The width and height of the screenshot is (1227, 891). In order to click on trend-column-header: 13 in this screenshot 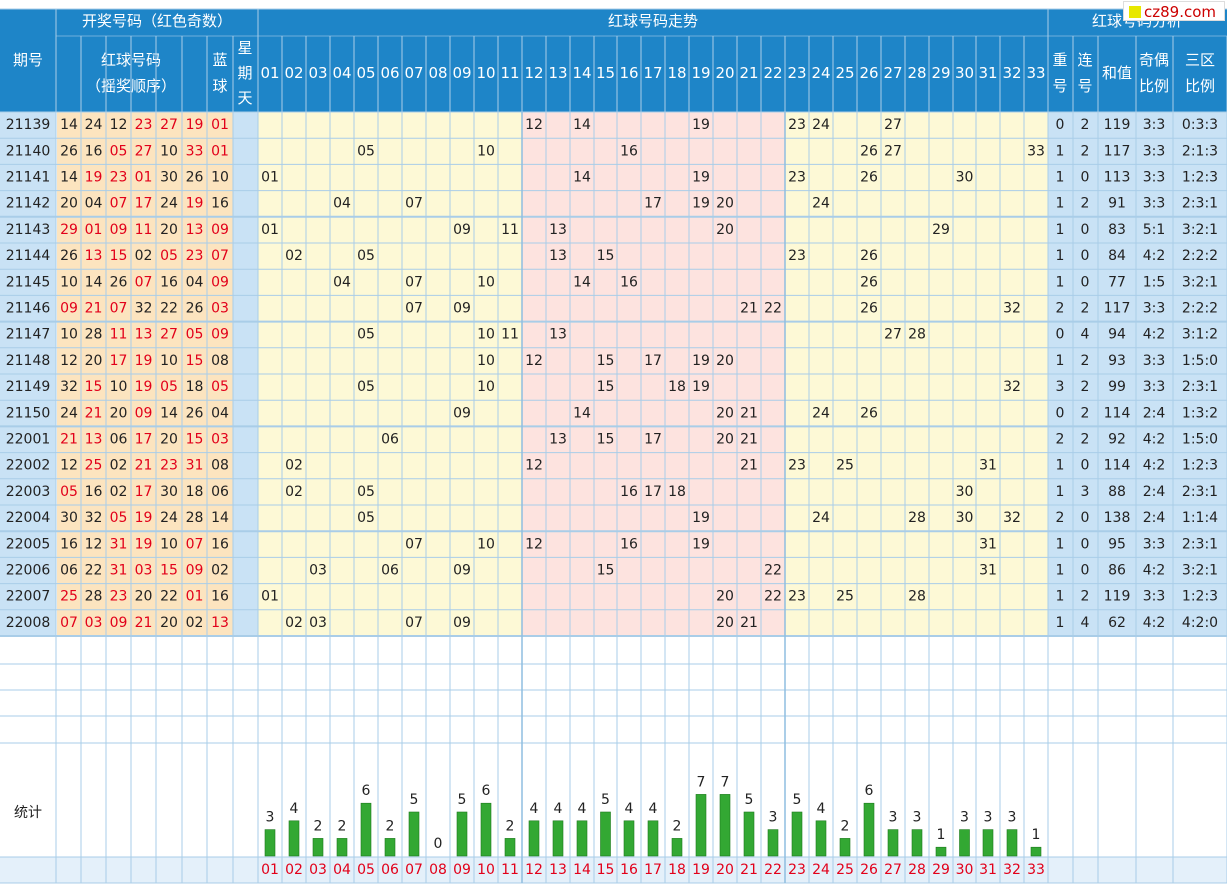, I will do `click(557, 73)`.